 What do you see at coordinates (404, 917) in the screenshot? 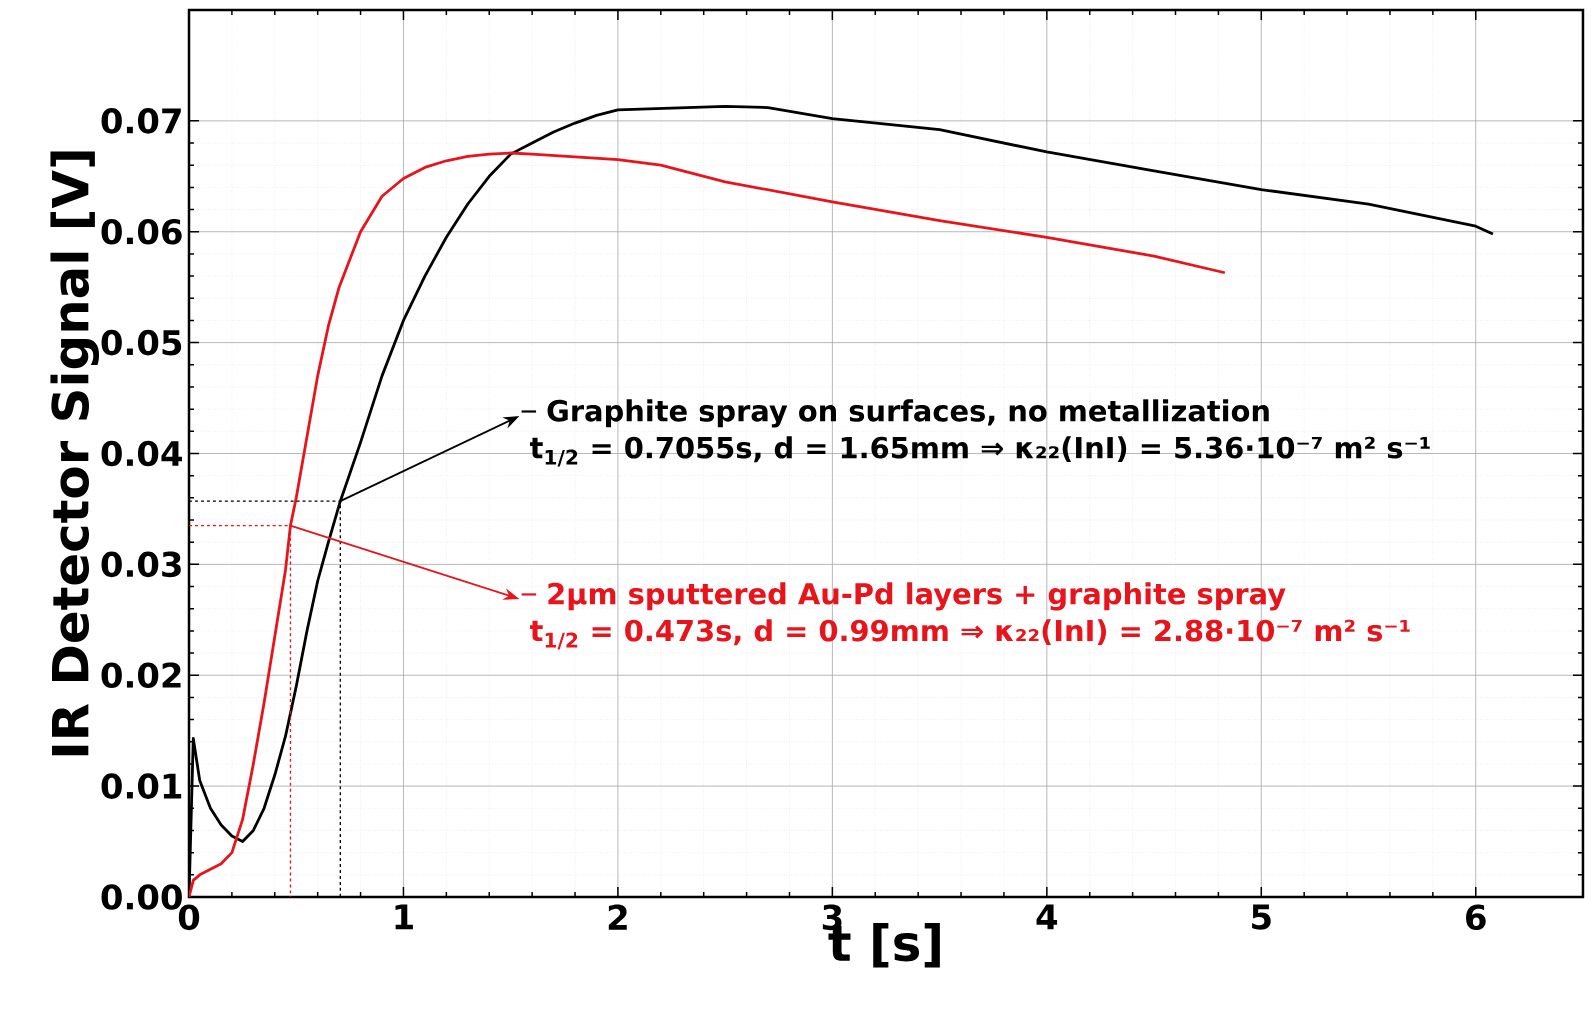
I see `x-tick-label: 1` at bounding box center [404, 917].